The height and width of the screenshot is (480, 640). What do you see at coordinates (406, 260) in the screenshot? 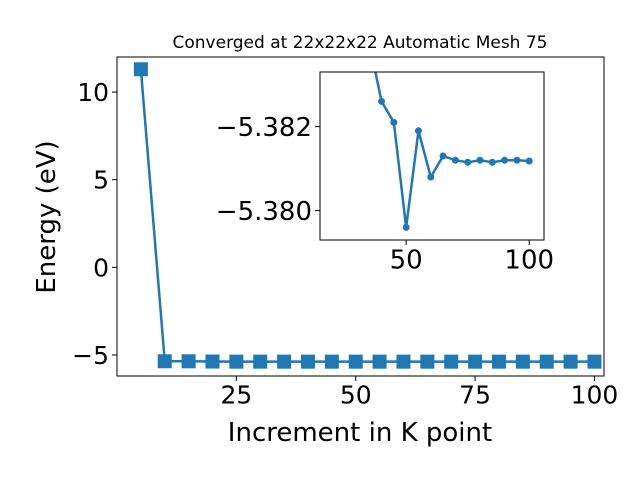
I see `inset-x-tick-label: 50` at bounding box center [406, 260].